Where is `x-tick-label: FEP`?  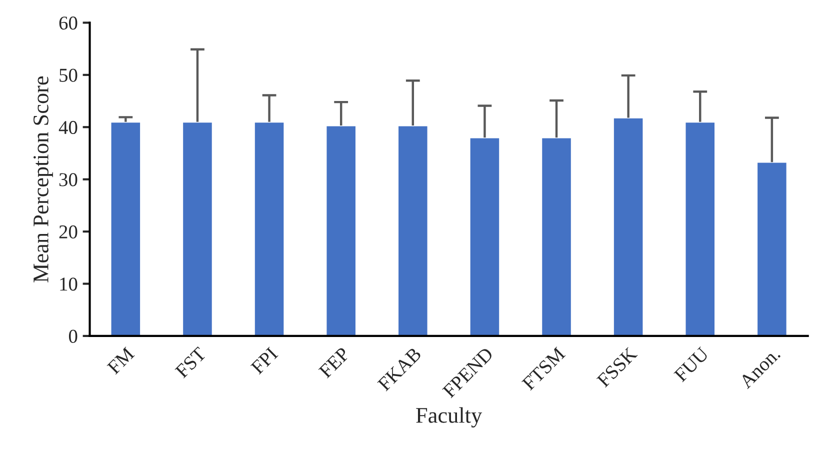 x-tick-label: FEP is located at coordinates (334, 362).